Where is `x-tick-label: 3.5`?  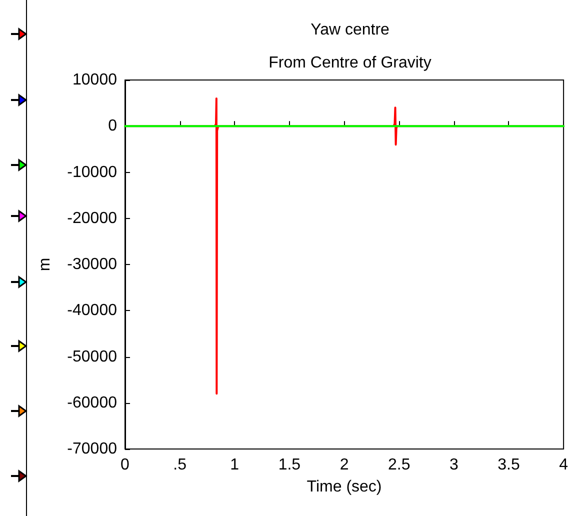 x-tick-label: 3.5 is located at coordinates (509, 465).